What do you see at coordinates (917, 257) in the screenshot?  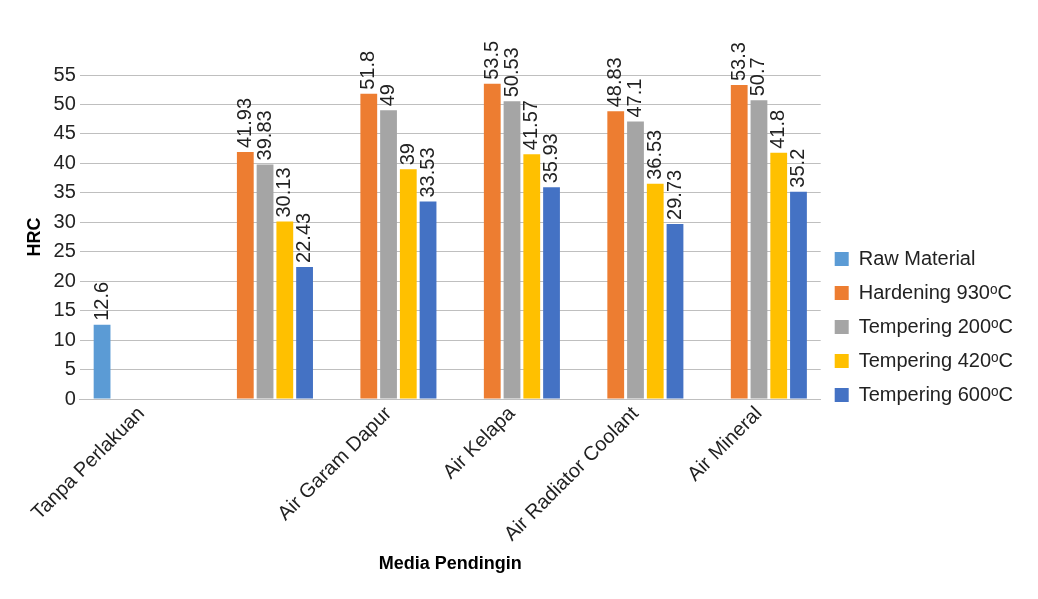 I see `legend-label: Raw Material` at bounding box center [917, 257].